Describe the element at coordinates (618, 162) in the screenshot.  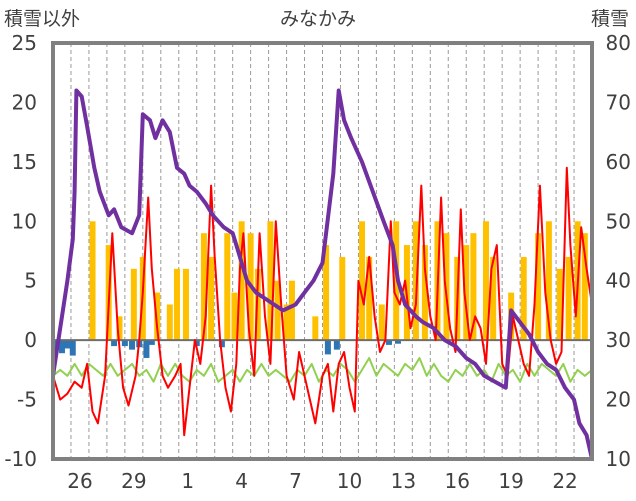
I see `right-tick-label: 60` at that location.